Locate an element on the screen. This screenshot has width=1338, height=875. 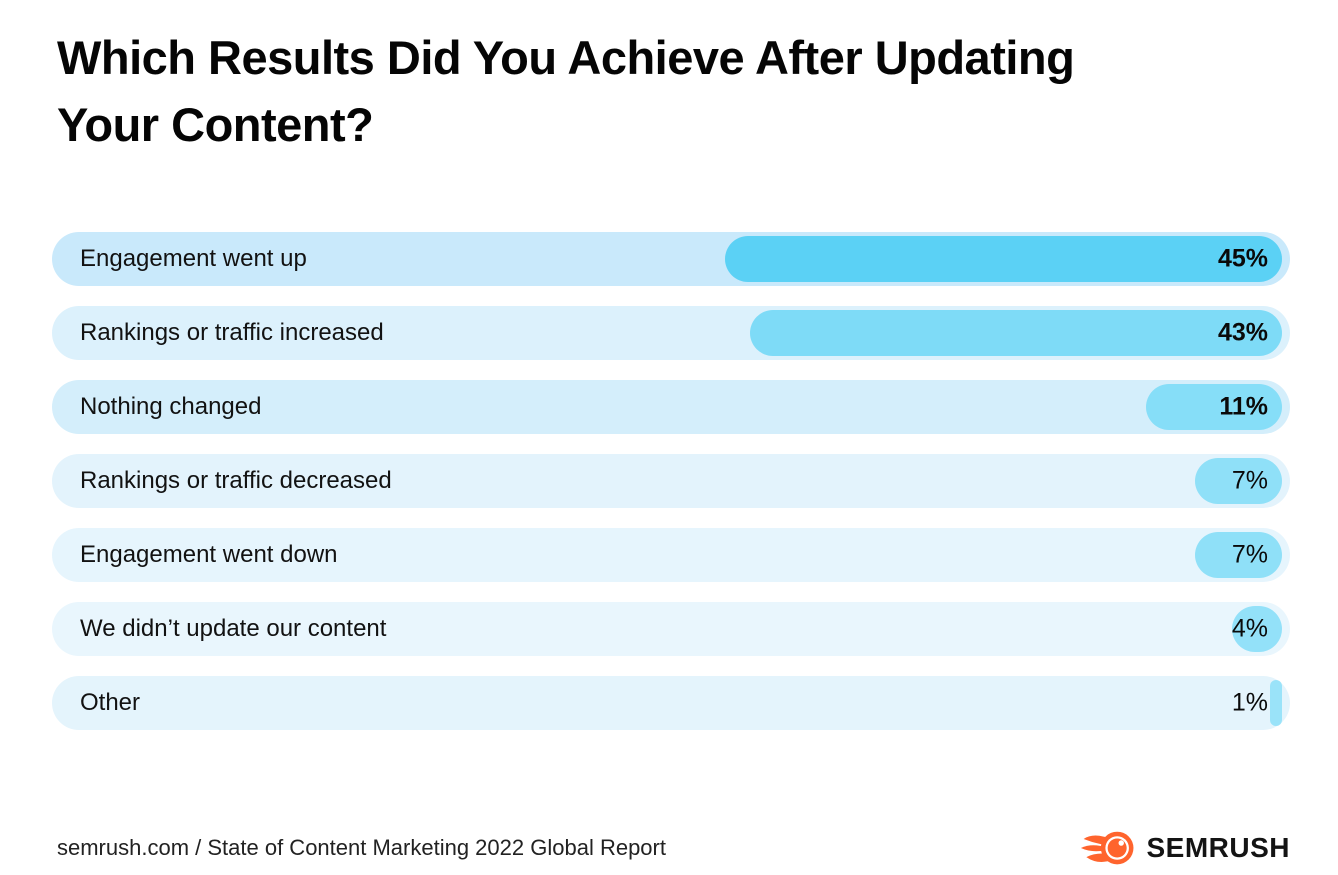
semrush-logo: SEMRUSH is located at coordinates (1185, 848).